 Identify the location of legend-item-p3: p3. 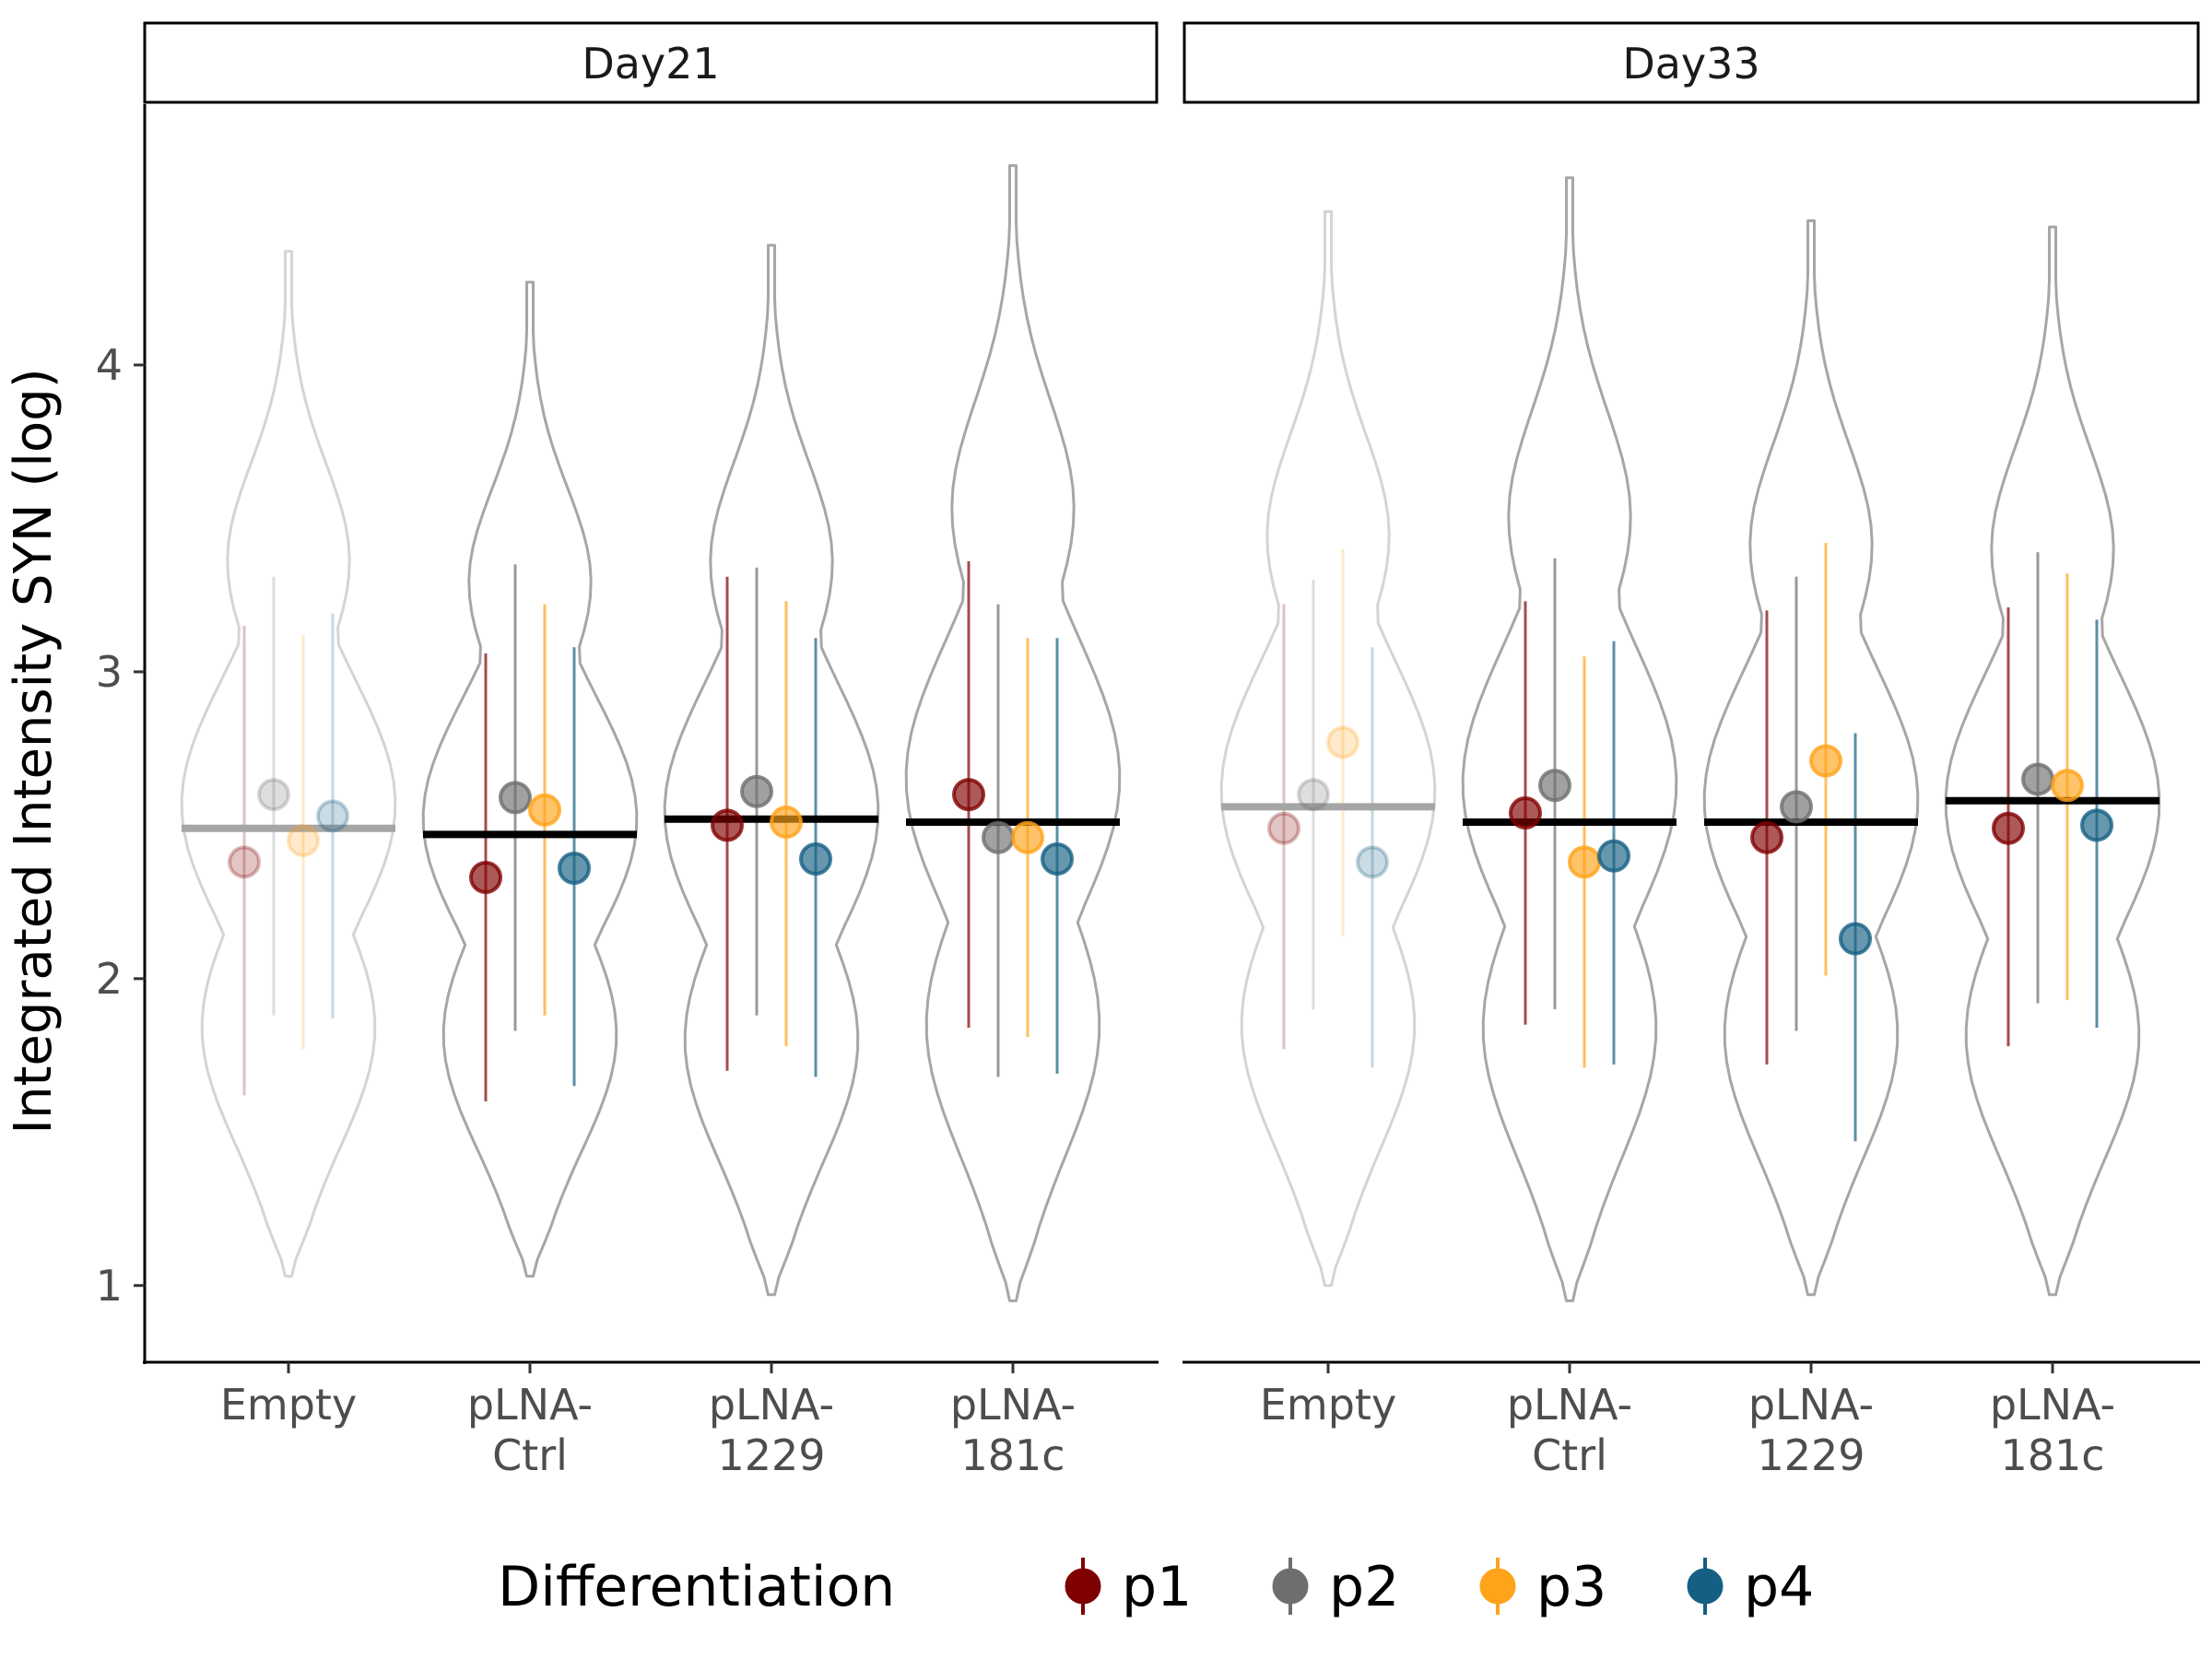
(1542, 1587).